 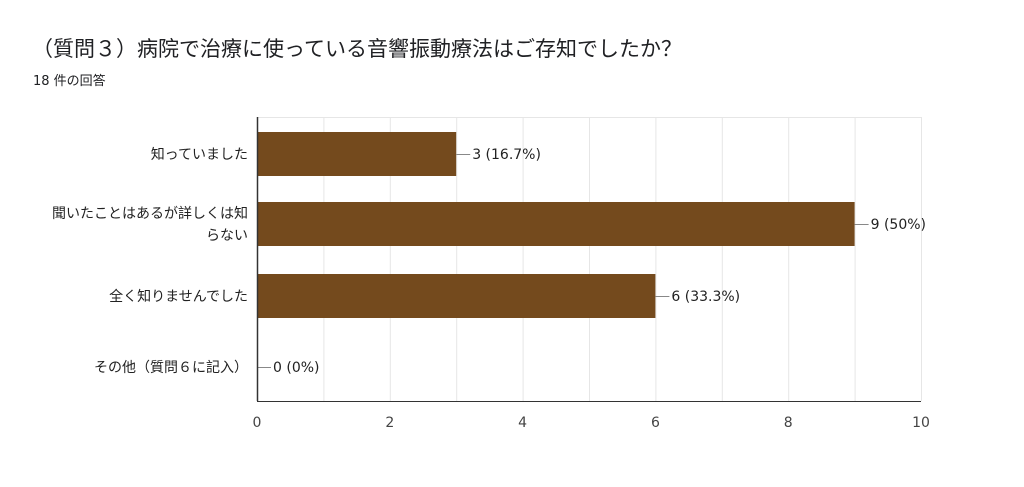 I want to click on category-label: 知っていました, so click(x=199, y=154).